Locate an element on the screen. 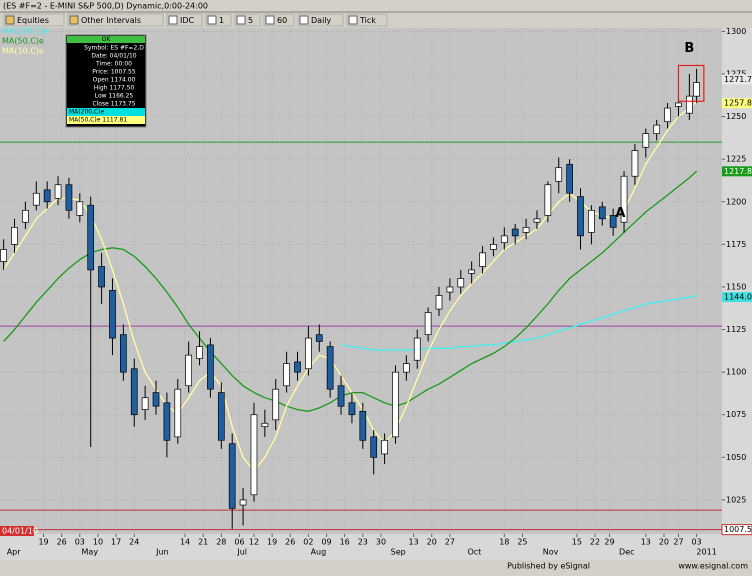 Image resolution: width=752 pixels, height=576 pixels. y-tick-label: 1250 is located at coordinates (736, 116).